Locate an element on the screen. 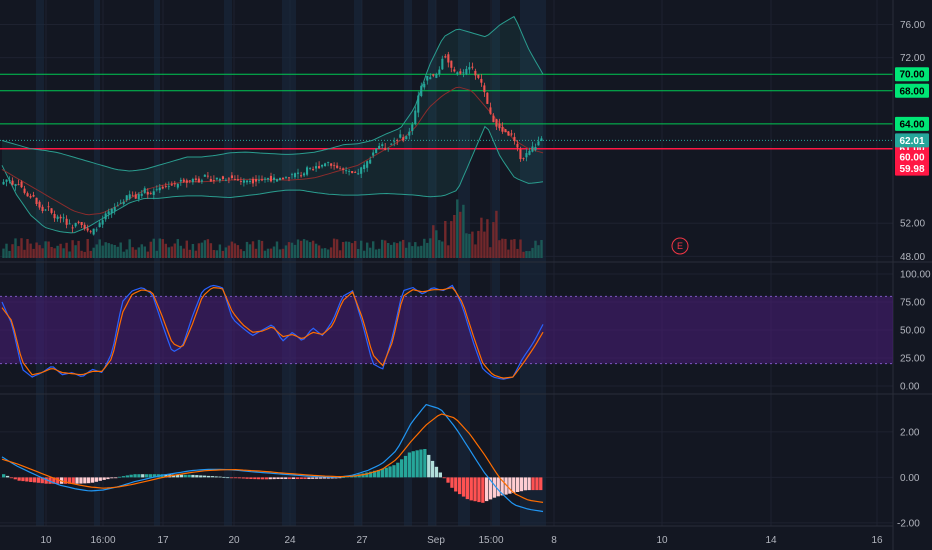 The image size is (932, 550). time-axis-tick: 16 is located at coordinates (877, 540).